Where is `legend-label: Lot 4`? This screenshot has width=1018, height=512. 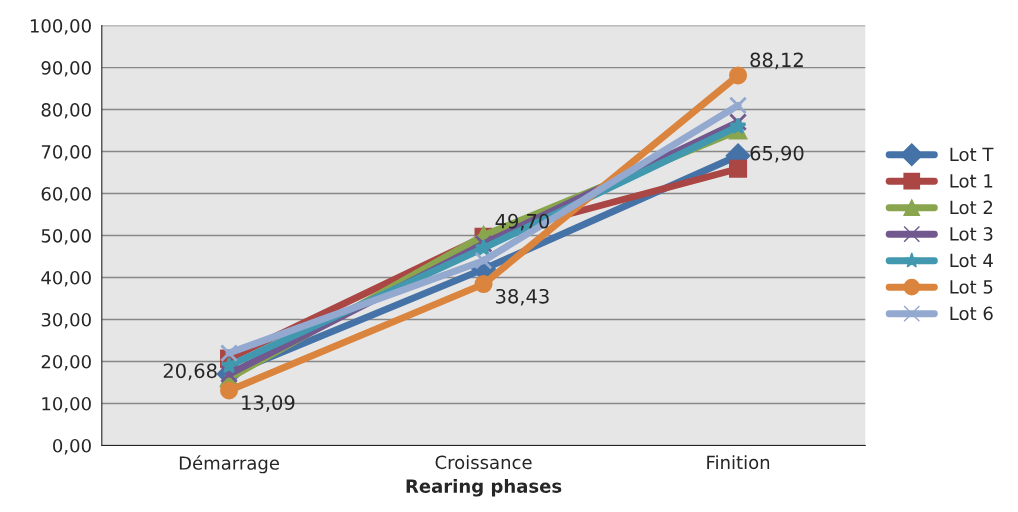 legend-label: Lot 4 is located at coordinates (971, 260).